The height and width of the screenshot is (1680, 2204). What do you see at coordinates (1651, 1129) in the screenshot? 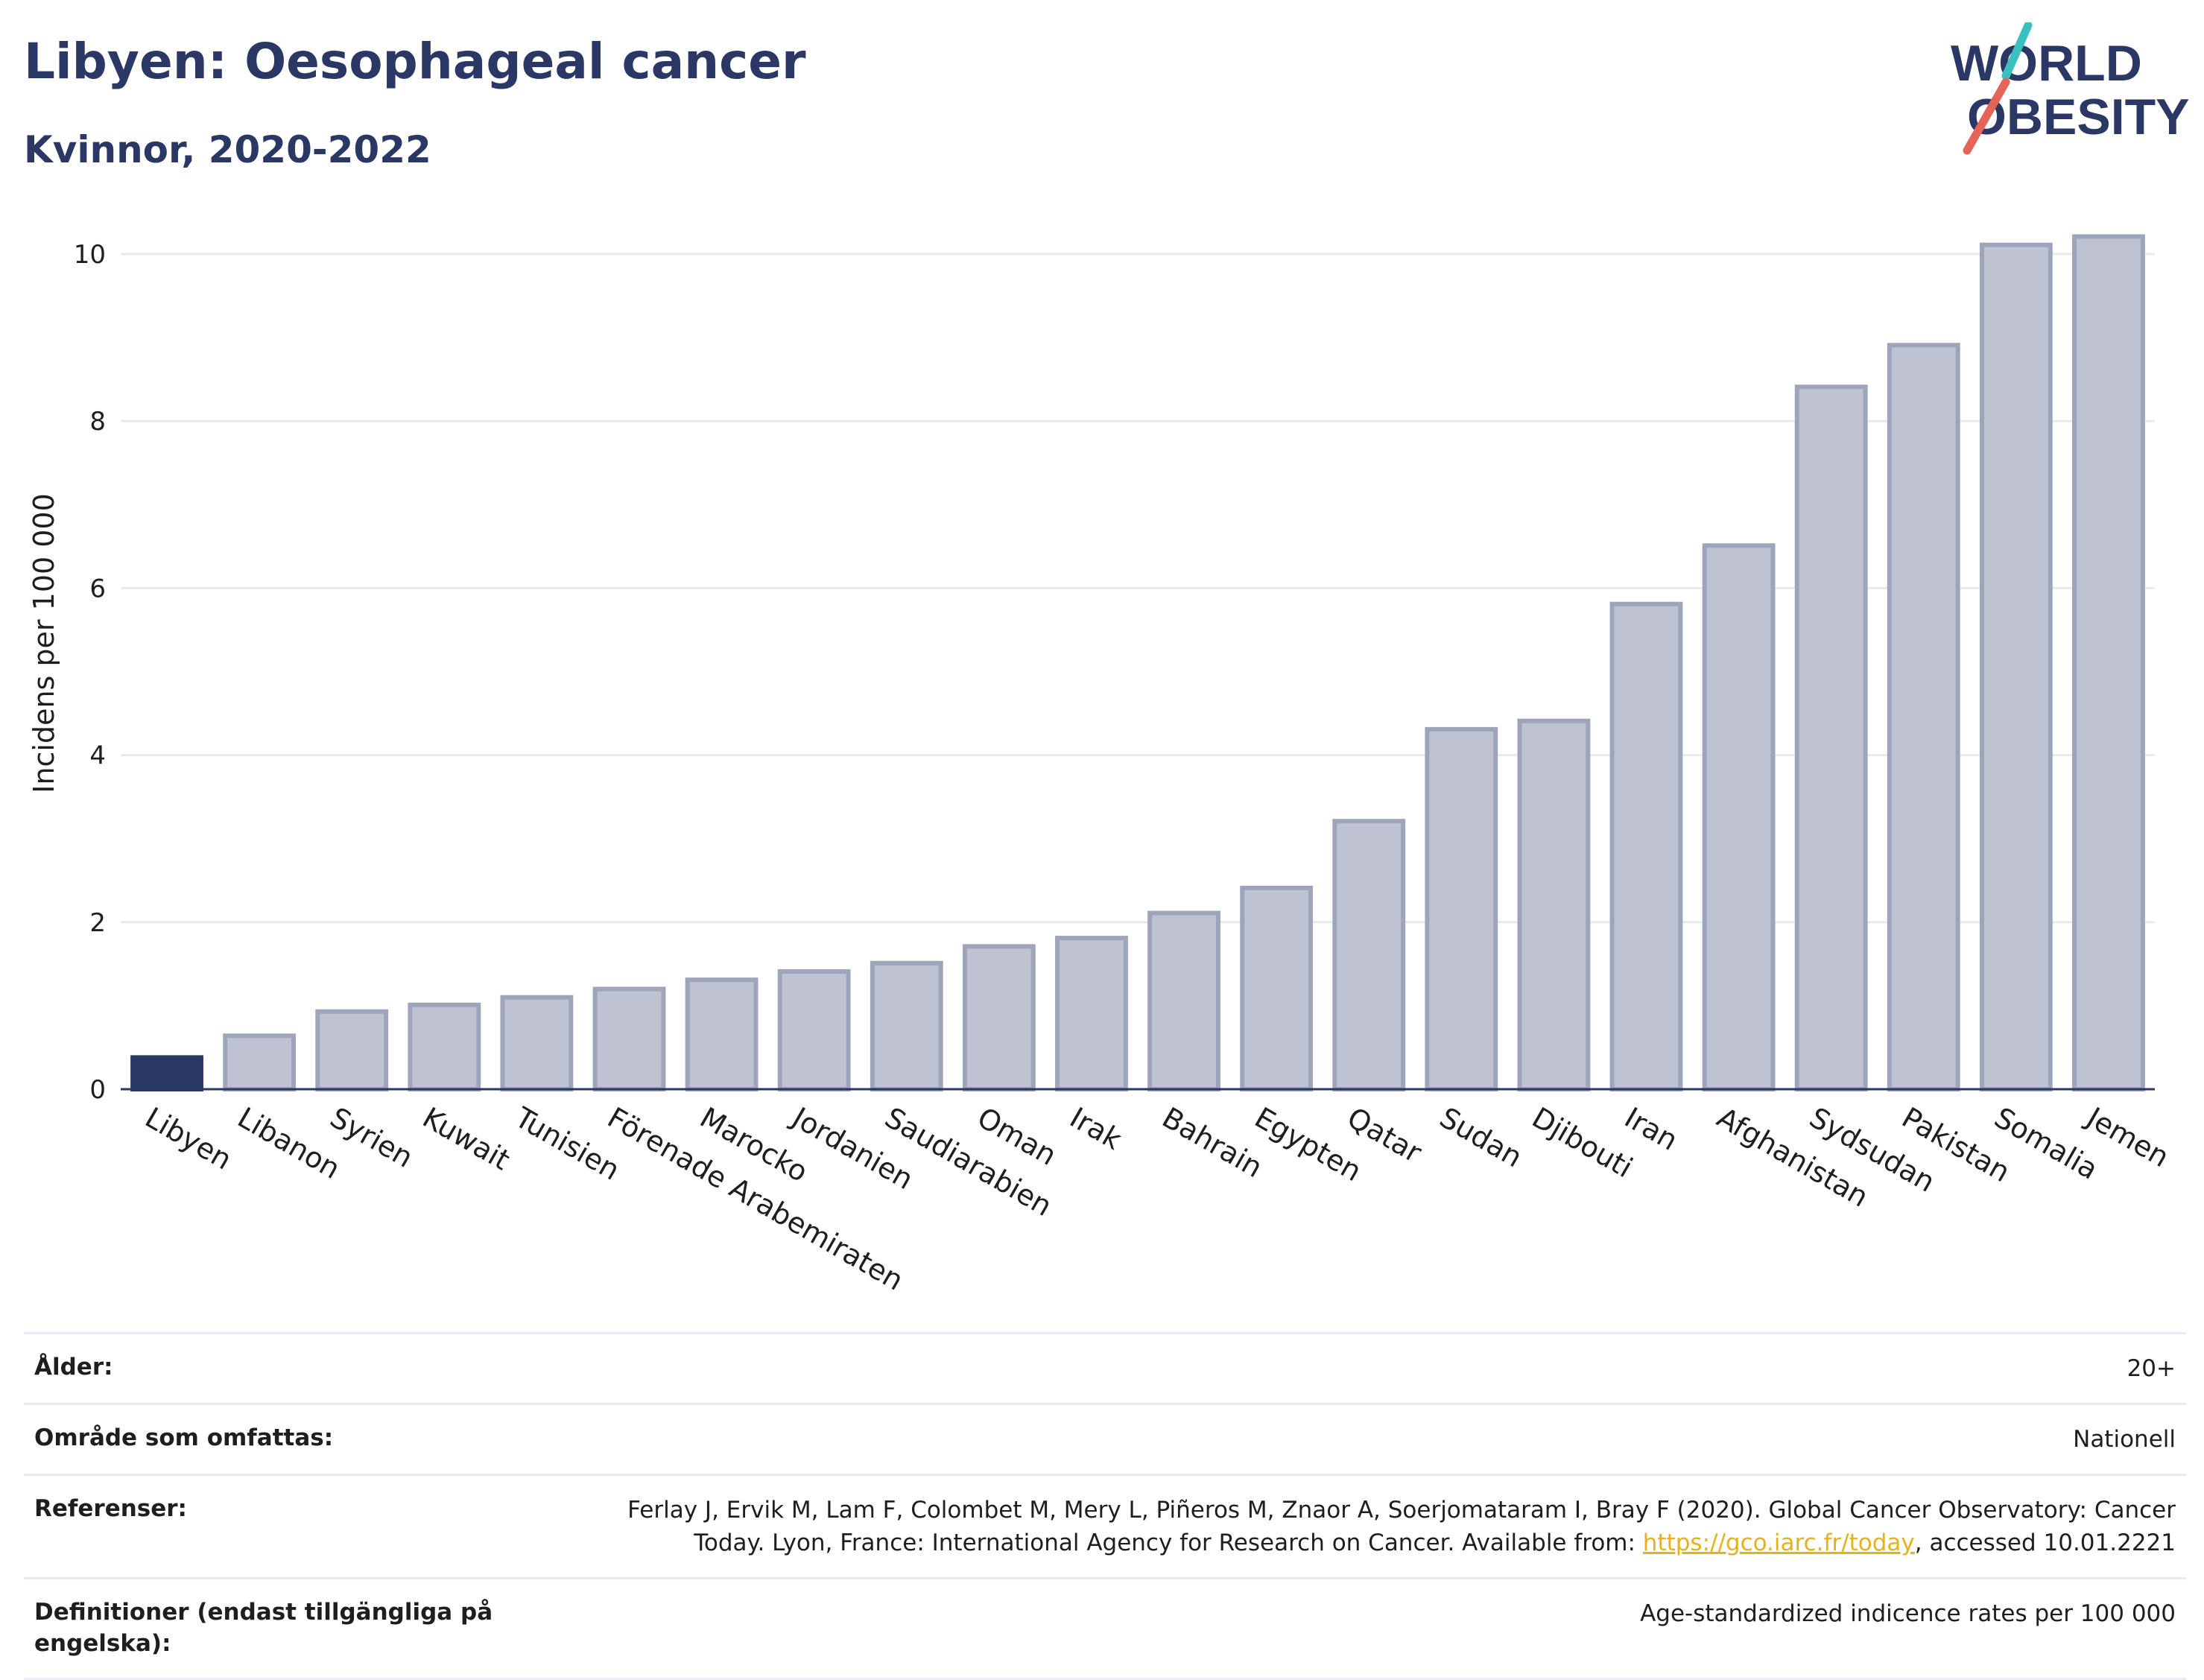
I see `x-tick-label: Iran` at bounding box center [1651, 1129].